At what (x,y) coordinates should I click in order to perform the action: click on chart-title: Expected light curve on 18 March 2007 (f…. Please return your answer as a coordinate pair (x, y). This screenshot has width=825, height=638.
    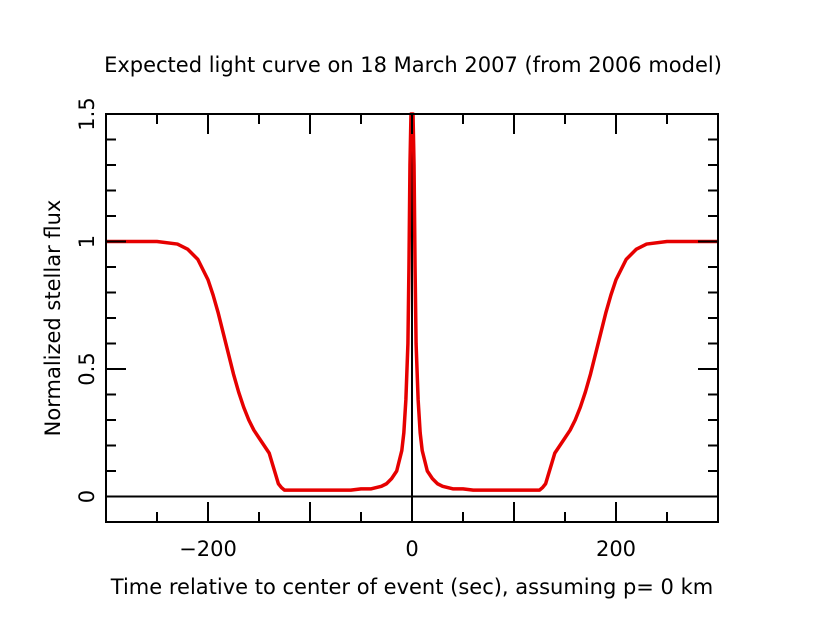
    Looking at the image, I should click on (413, 65).